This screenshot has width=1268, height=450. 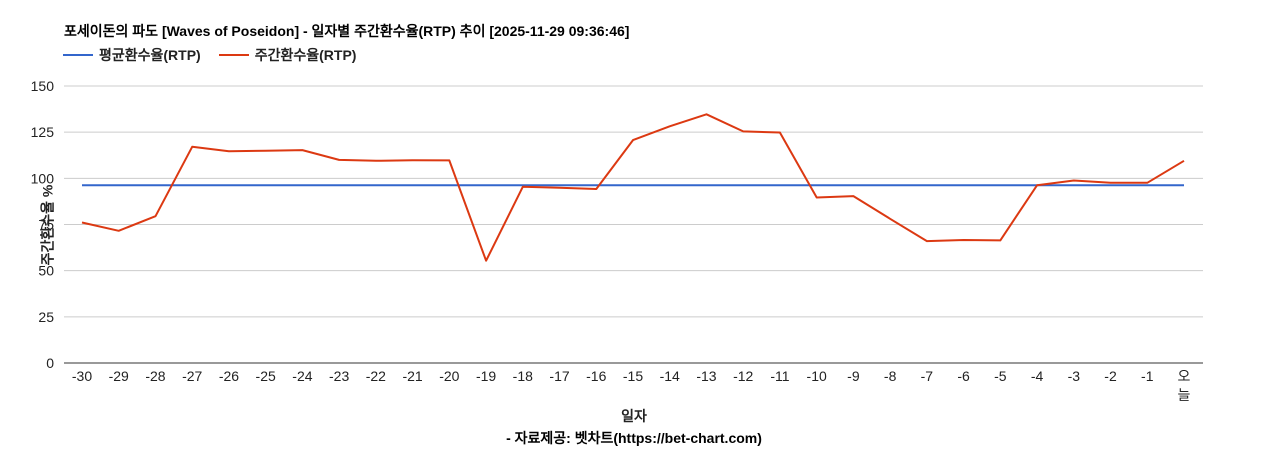 What do you see at coordinates (302, 376) in the screenshot?
I see `x-tick-label: -24` at bounding box center [302, 376].